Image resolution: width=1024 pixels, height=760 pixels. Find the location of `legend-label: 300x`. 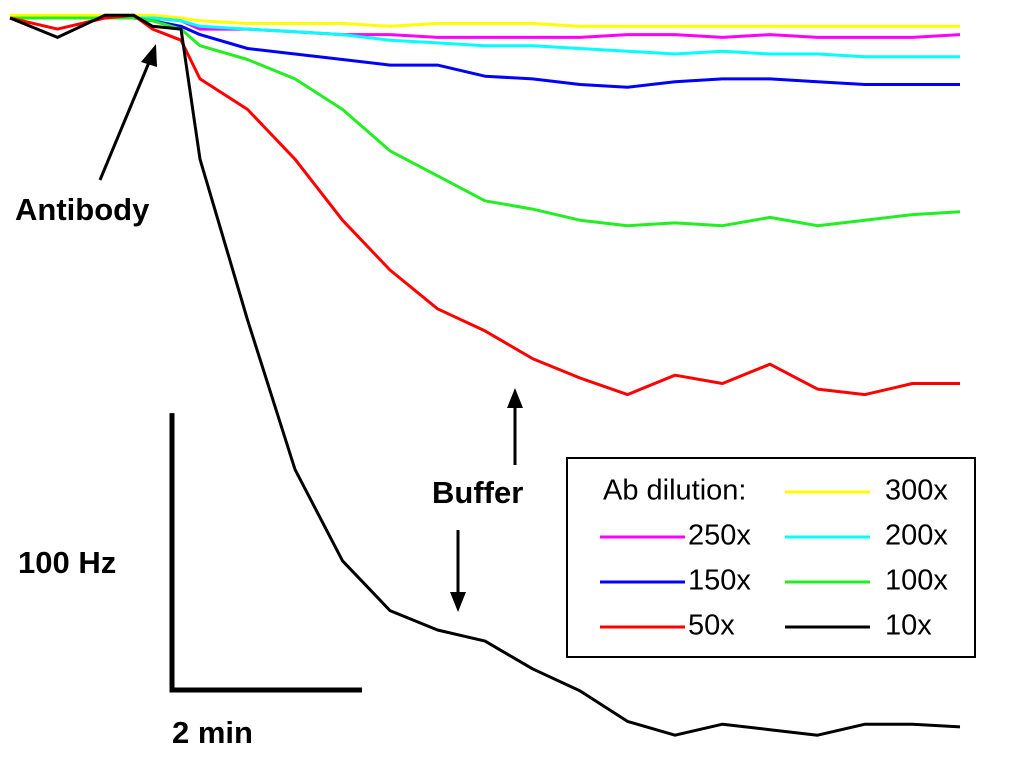

legend-label: 300x is located at coordinates (916, 491).